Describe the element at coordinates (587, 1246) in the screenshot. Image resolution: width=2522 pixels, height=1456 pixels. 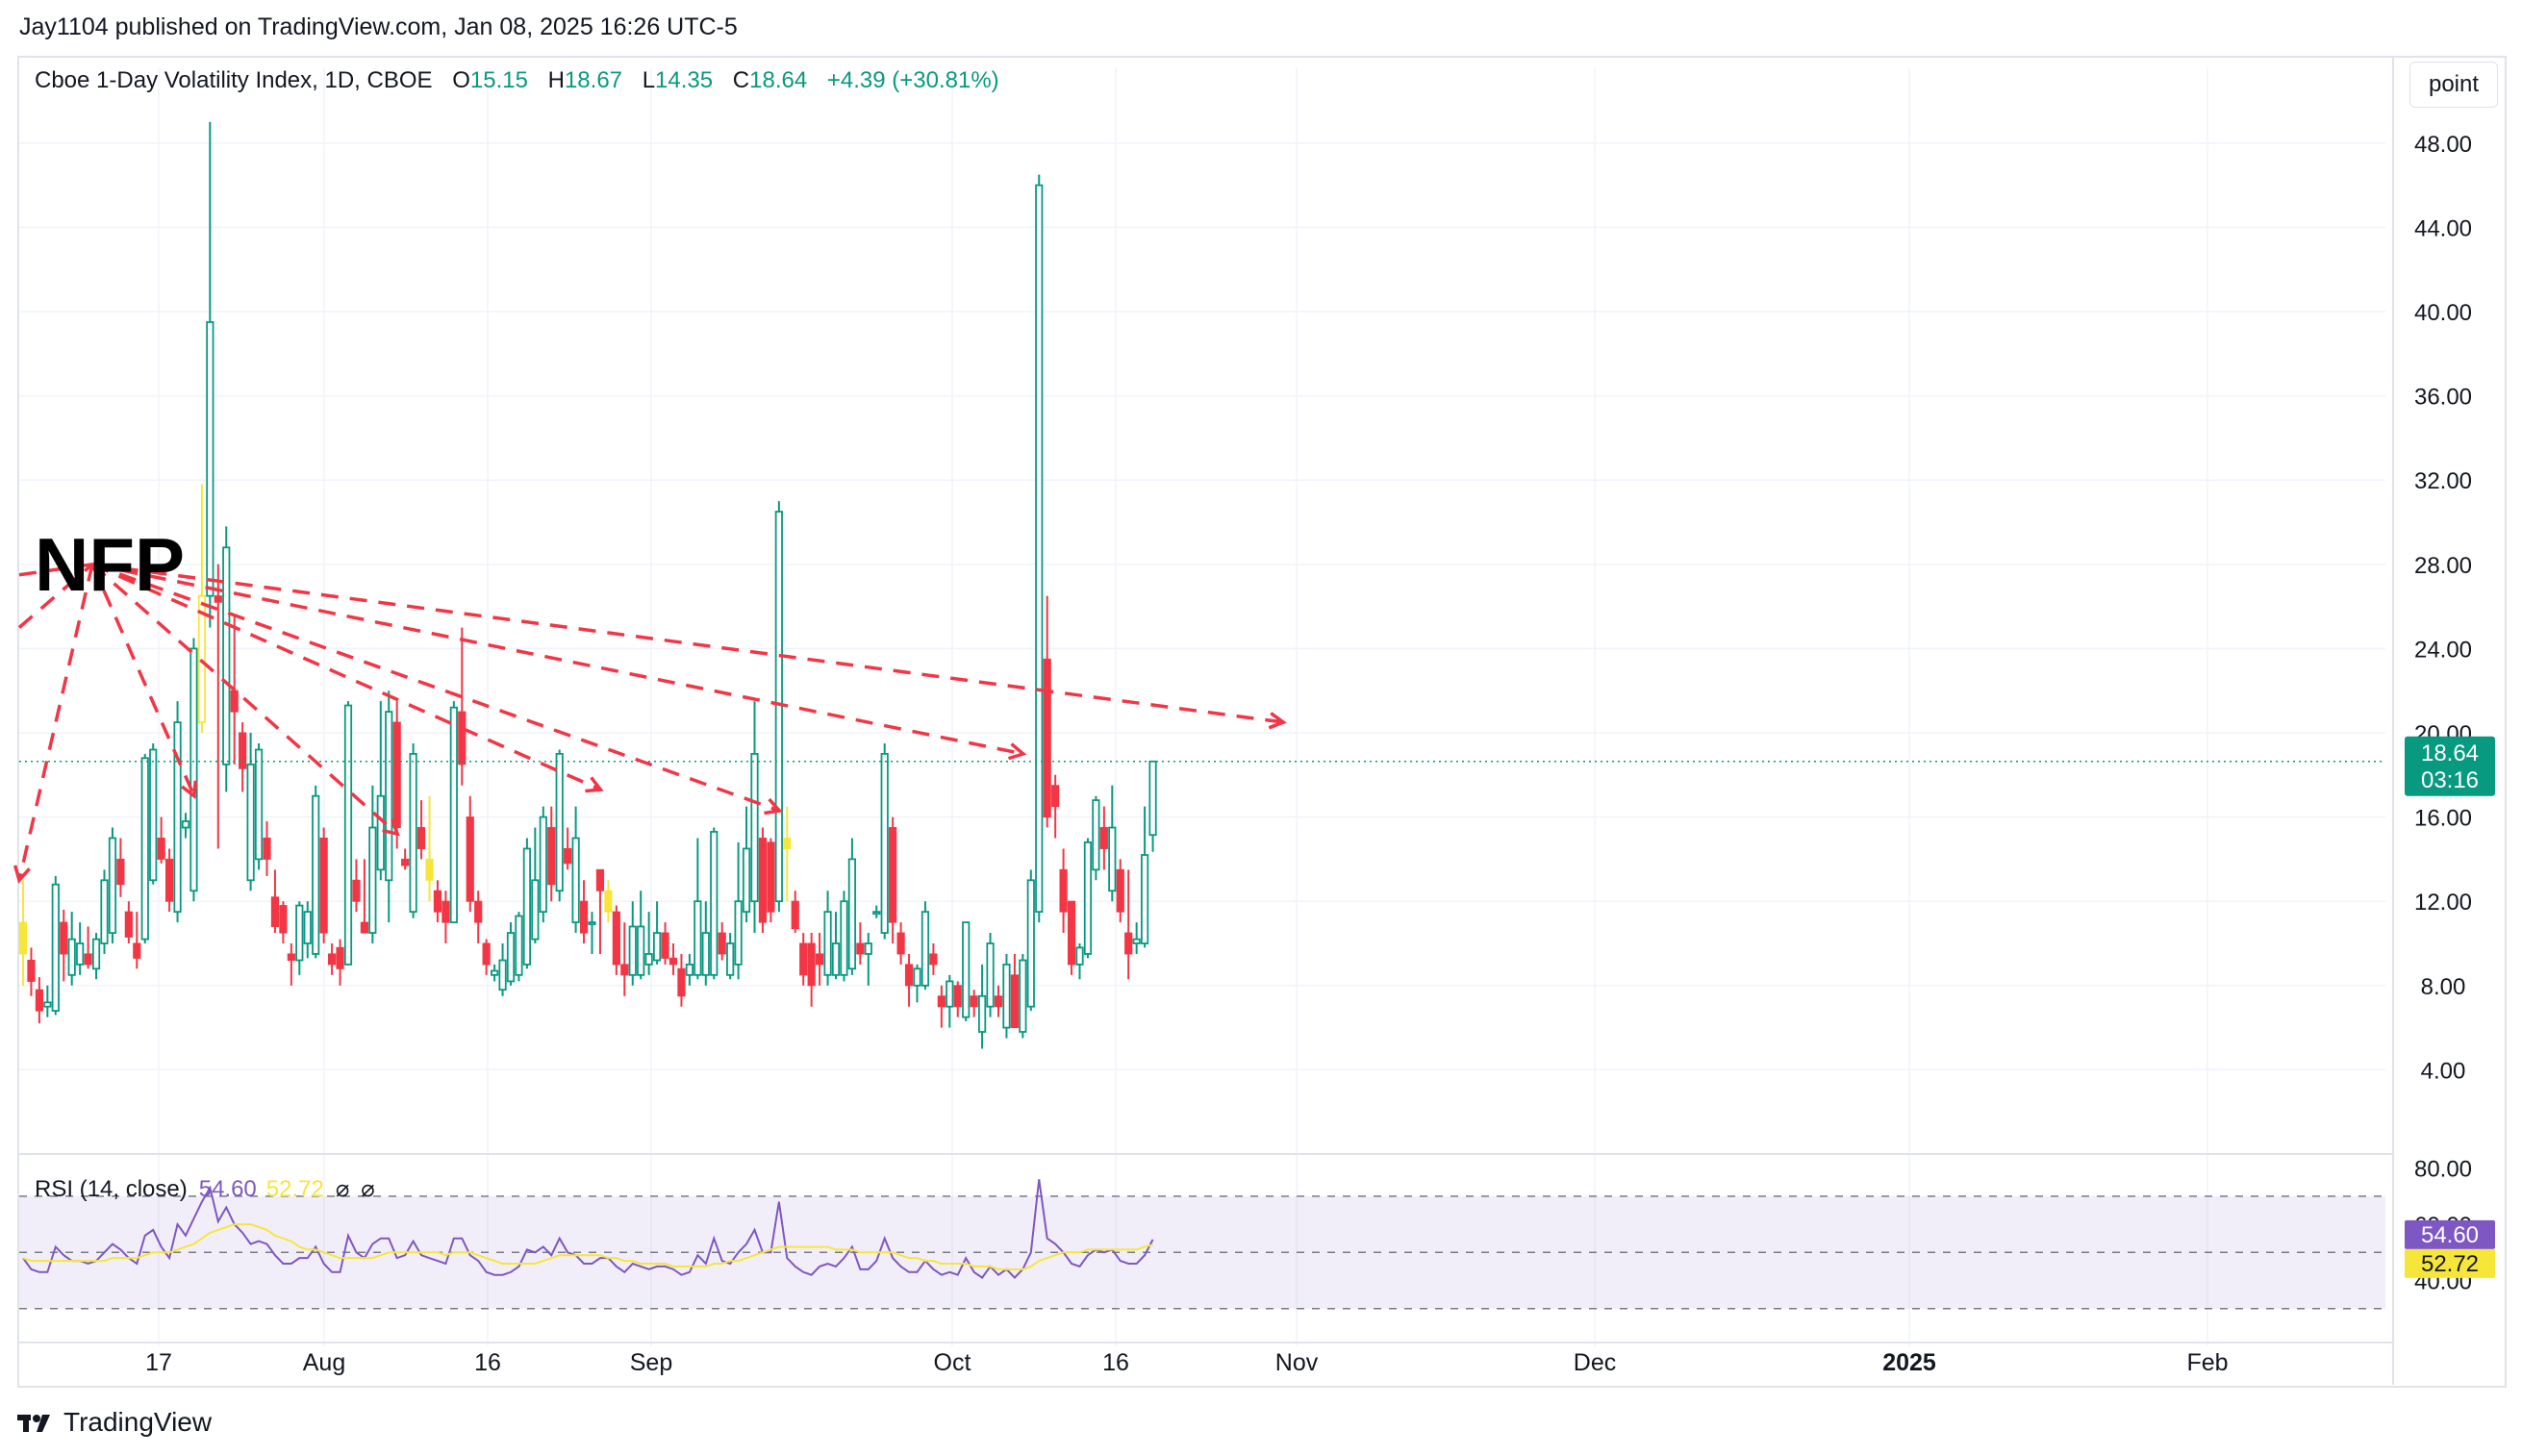
I see `rsi-ma-line` at that location.